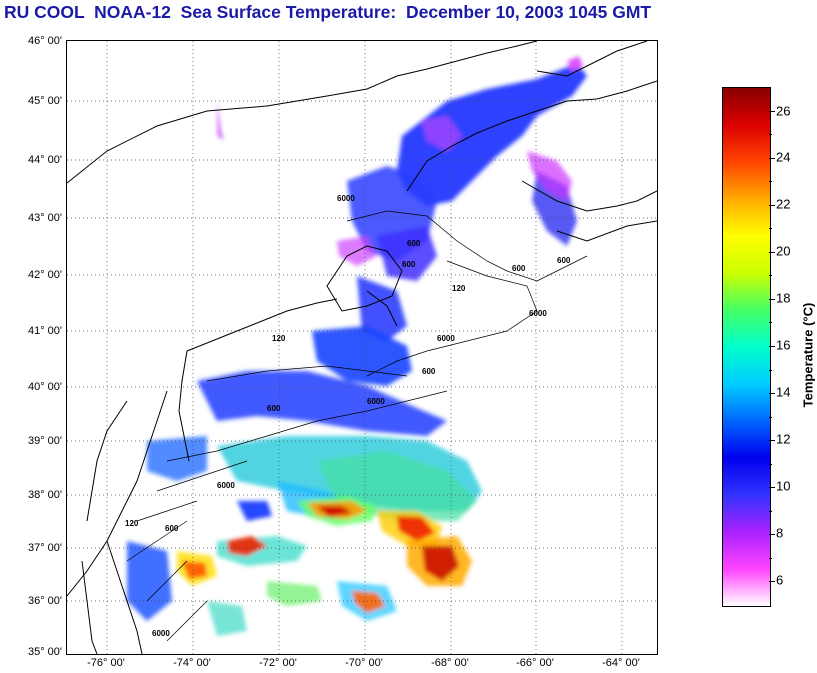  What do you see at coordinates (44, 441) in the screenshot?
I see `lat-tick-label: 39° 00'` at bounding box center [44, 441].